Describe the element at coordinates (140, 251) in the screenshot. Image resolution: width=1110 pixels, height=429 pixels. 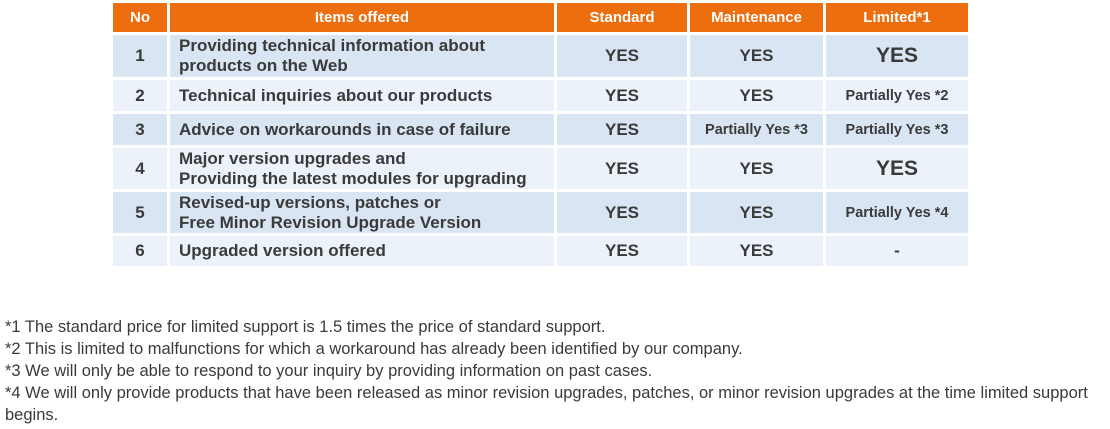
I see `cell-no: 6` at that location.